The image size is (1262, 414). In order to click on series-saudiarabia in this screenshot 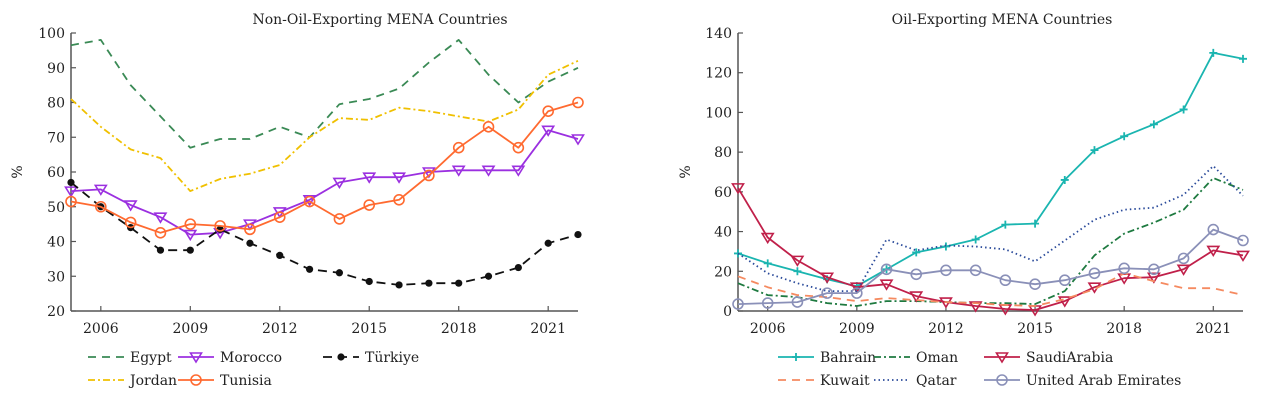, I will do `click(990, 250)`.